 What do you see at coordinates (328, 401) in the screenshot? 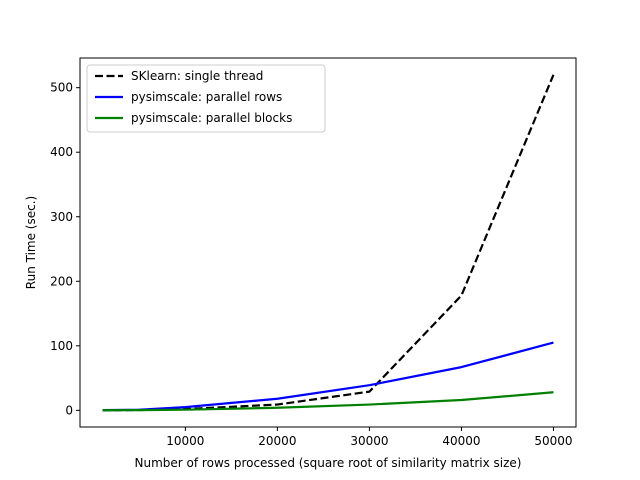
I see `series-line-pysimscale-parallel-blocks` at bounding box center [328, 401].